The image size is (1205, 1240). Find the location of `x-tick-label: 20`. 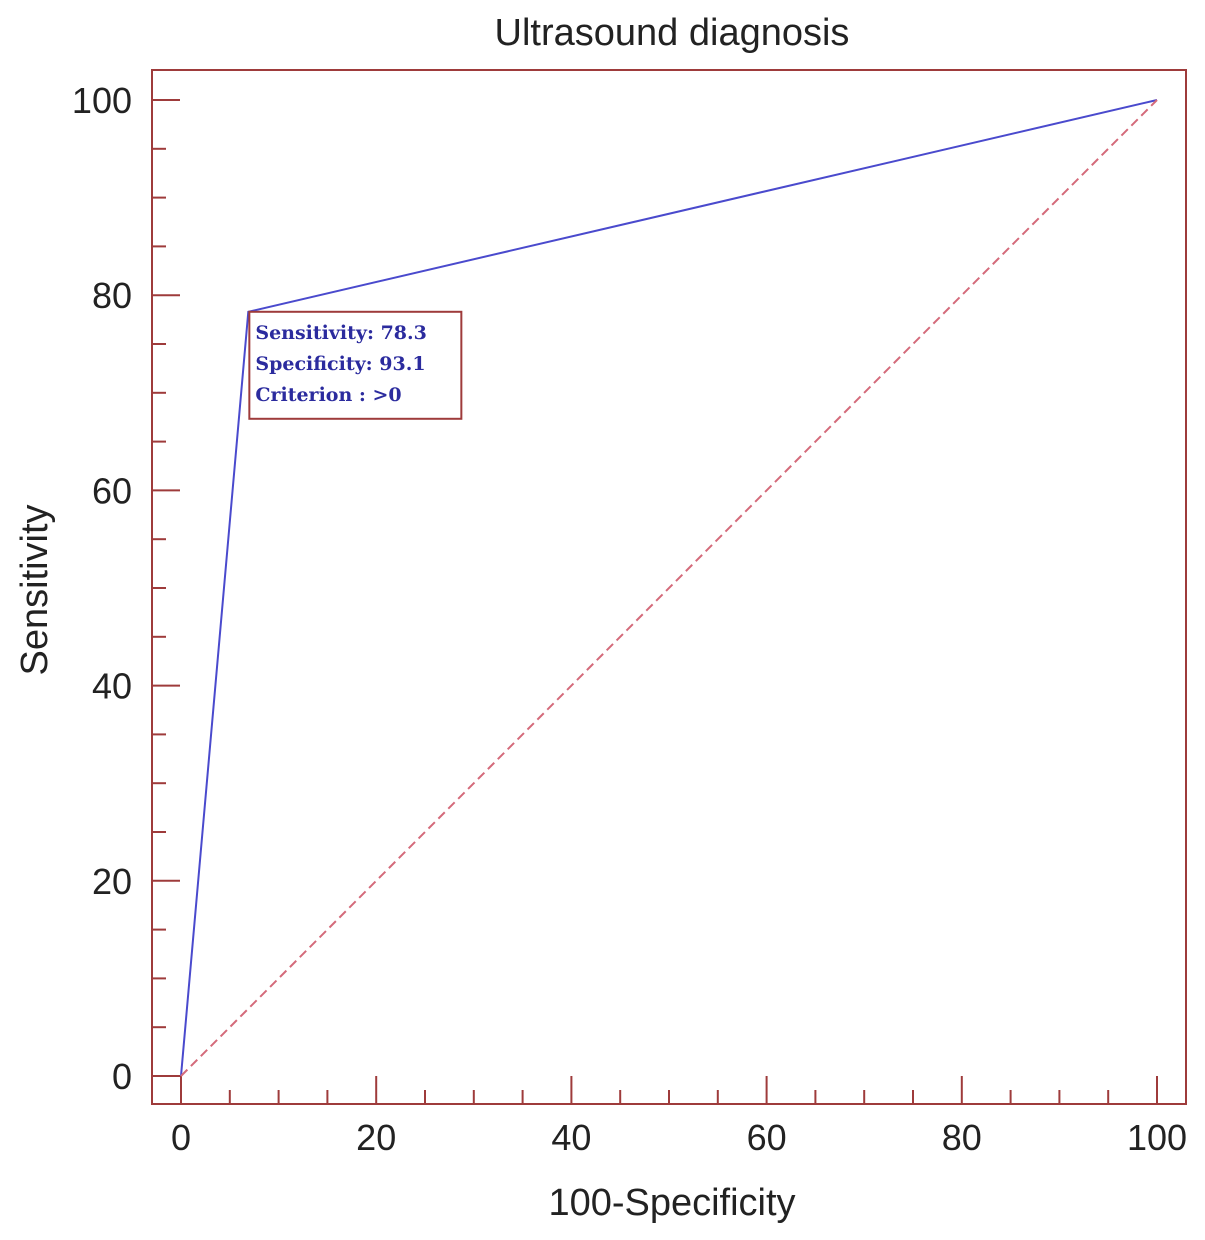

x-tick-label: 20 is located at coordinates (376, 1137).